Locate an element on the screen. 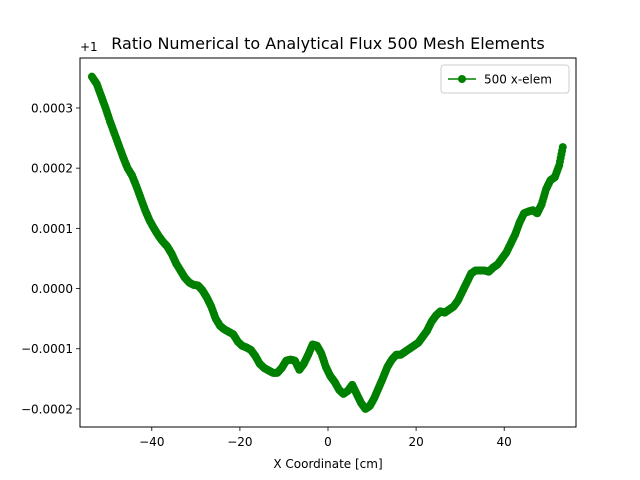  y-tick-label: 0.0000 is located at coordinates (52, 289).